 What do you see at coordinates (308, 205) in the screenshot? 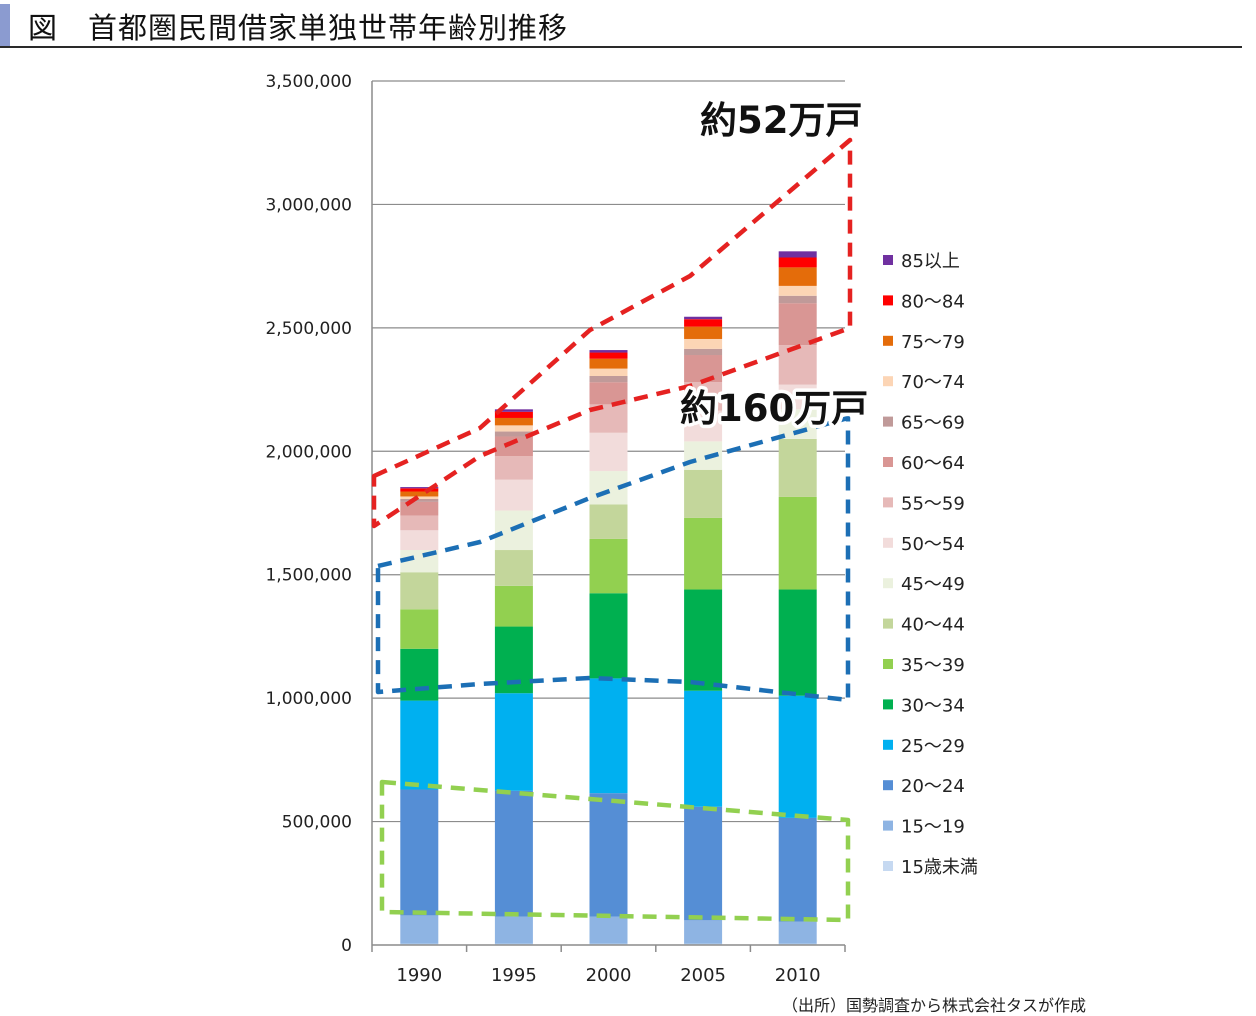
I see `y-tick-label: 3,000,000` at bounding box center [308, 205].